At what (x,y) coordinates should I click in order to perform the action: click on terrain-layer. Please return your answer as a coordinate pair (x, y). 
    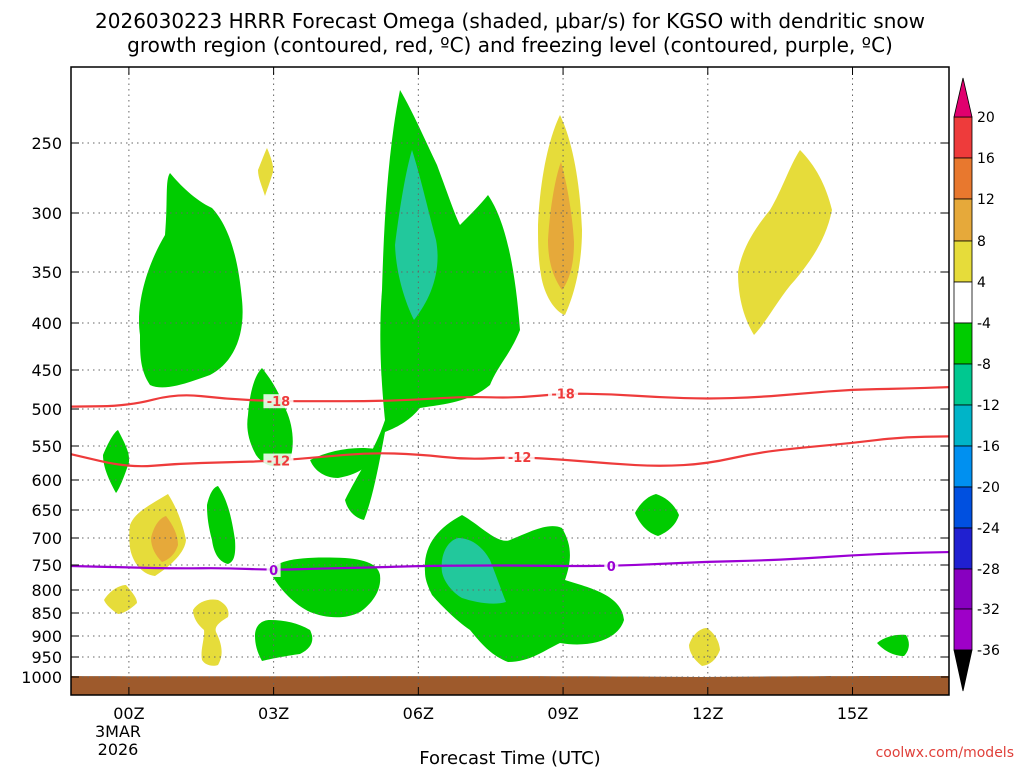
    Looking at the image, I should click on (510, 685).